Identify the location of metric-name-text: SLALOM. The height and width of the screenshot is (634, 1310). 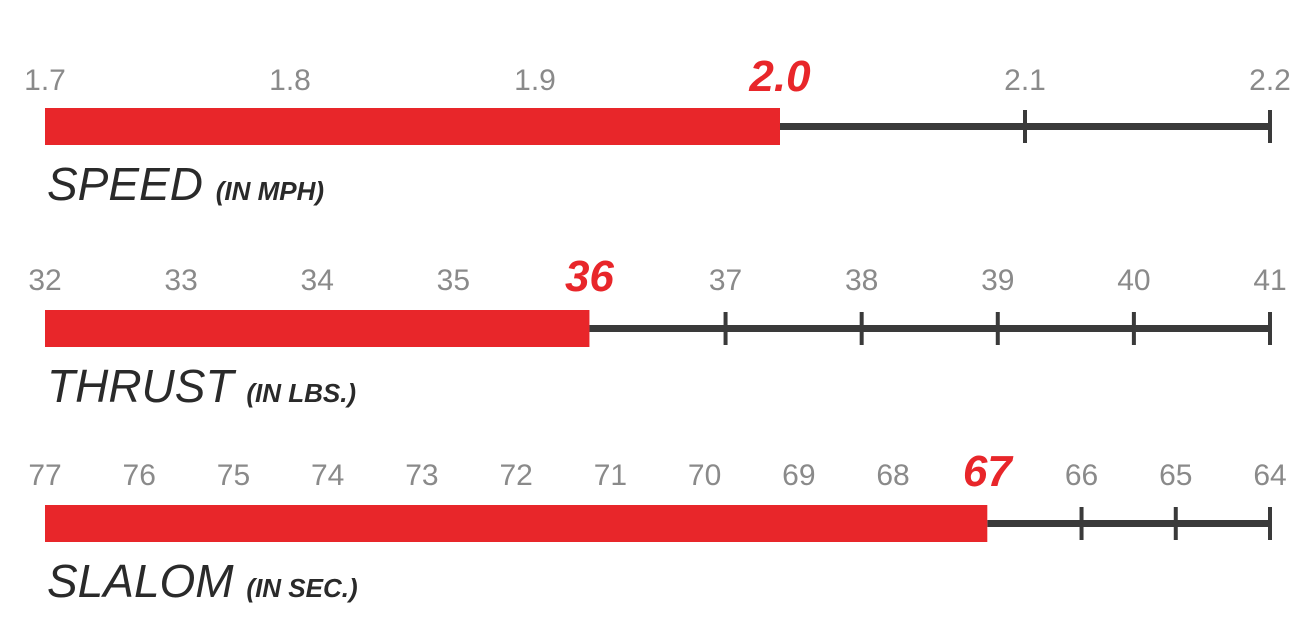
(146, 581).